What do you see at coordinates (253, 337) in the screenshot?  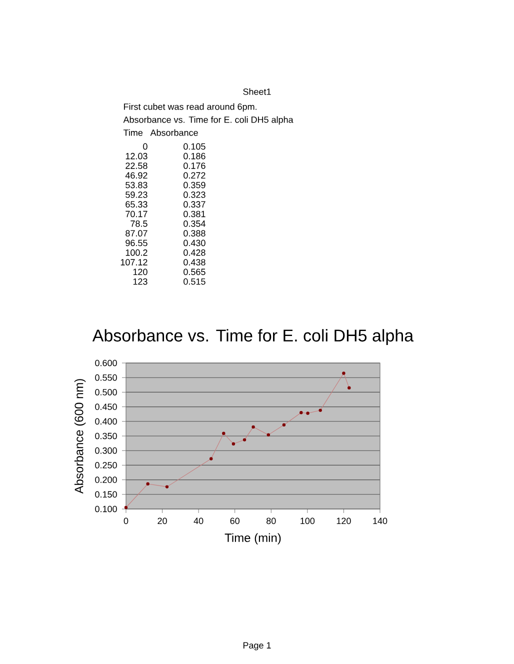 I see `chart-title: Absorbance vs. Time for E. coli DH5 alpha` at bounding box center [253, 337].